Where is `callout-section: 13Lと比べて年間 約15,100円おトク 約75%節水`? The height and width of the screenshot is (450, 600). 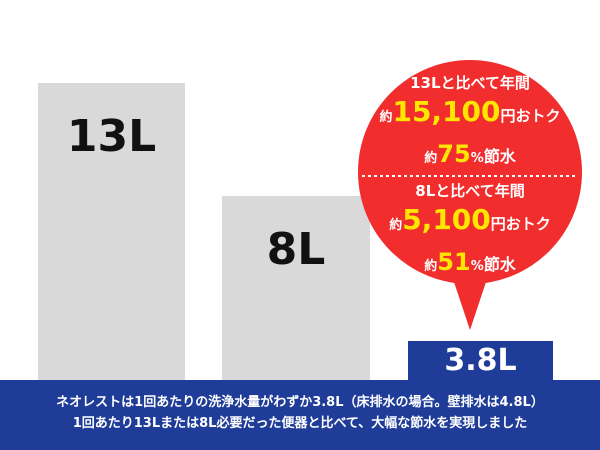 callout-section: 13Lと比べて年間 約15,100円おトク 約75%節水 is located at coordinates (470, 124).